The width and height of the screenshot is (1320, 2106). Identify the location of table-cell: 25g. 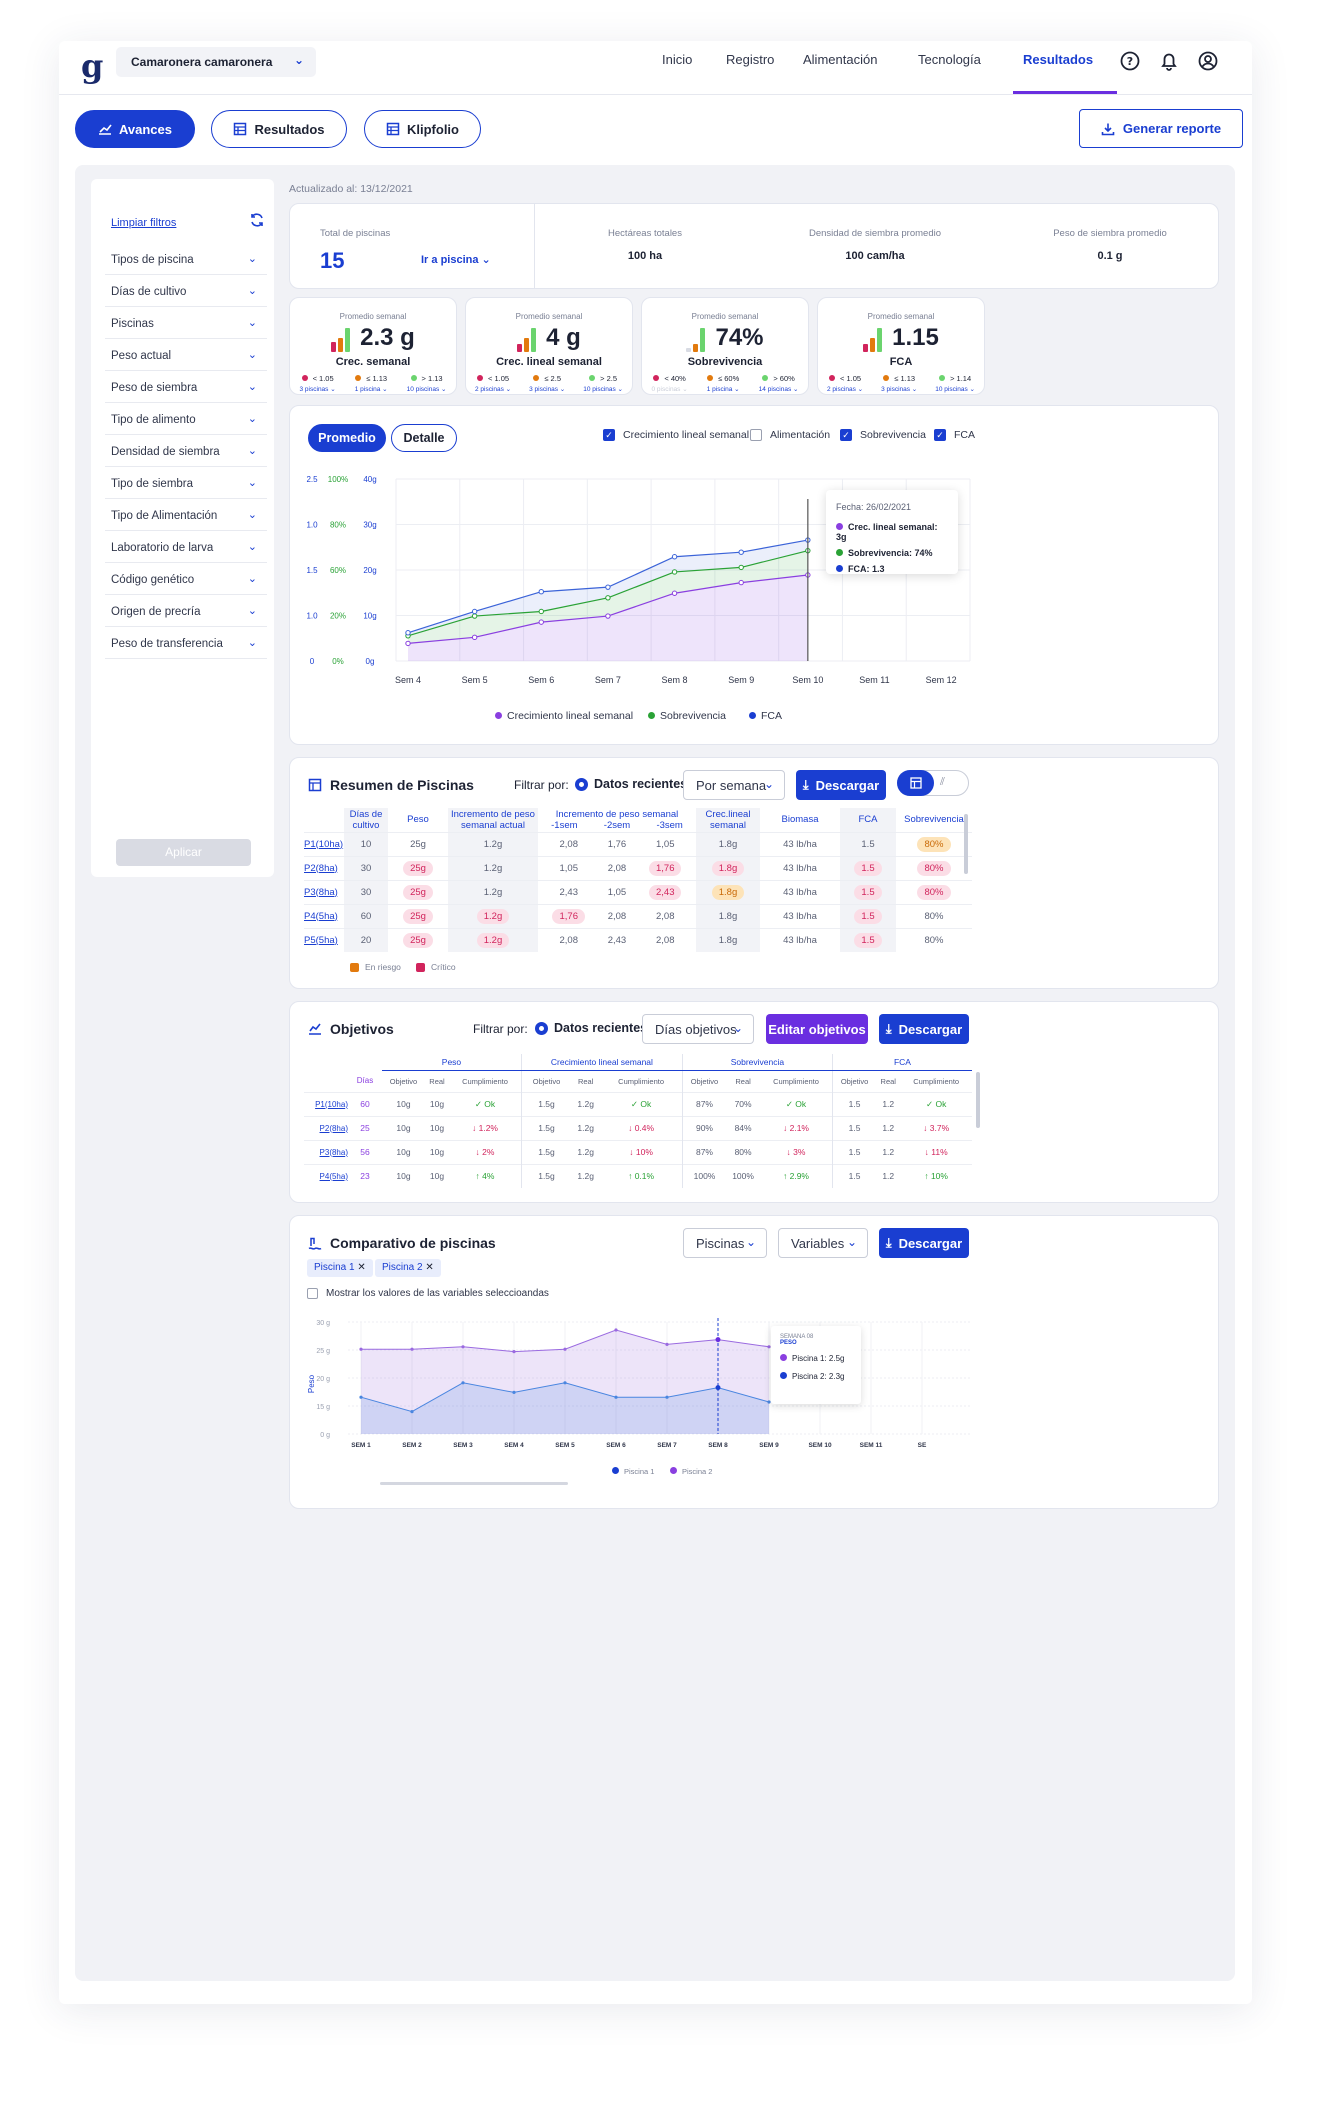
(418, 868).